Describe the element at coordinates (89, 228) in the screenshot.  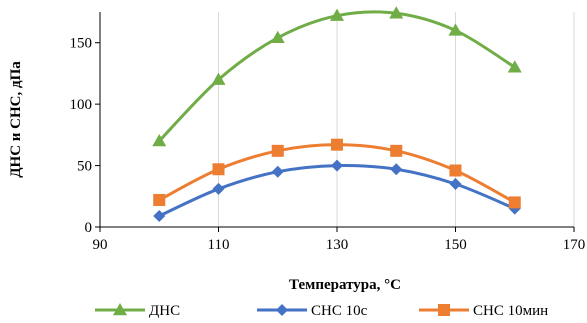
I see `y-tick-label: 0` at that location.